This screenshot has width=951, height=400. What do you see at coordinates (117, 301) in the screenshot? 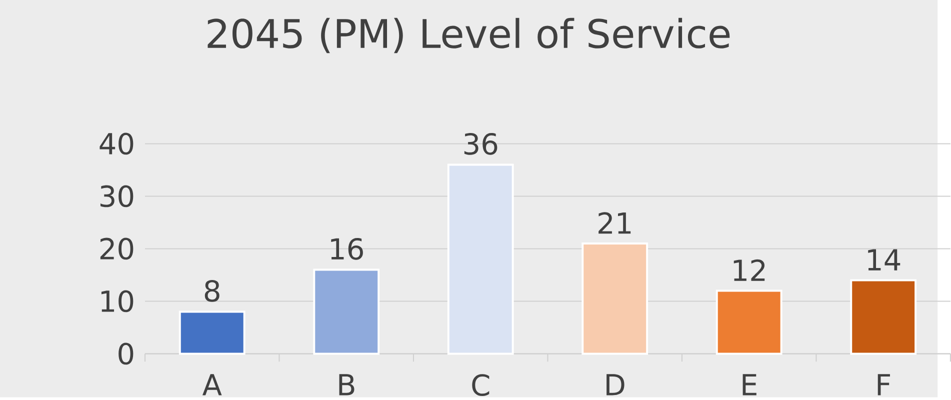
I see `y-tick-label: 10` at bounding box center [117, 301].